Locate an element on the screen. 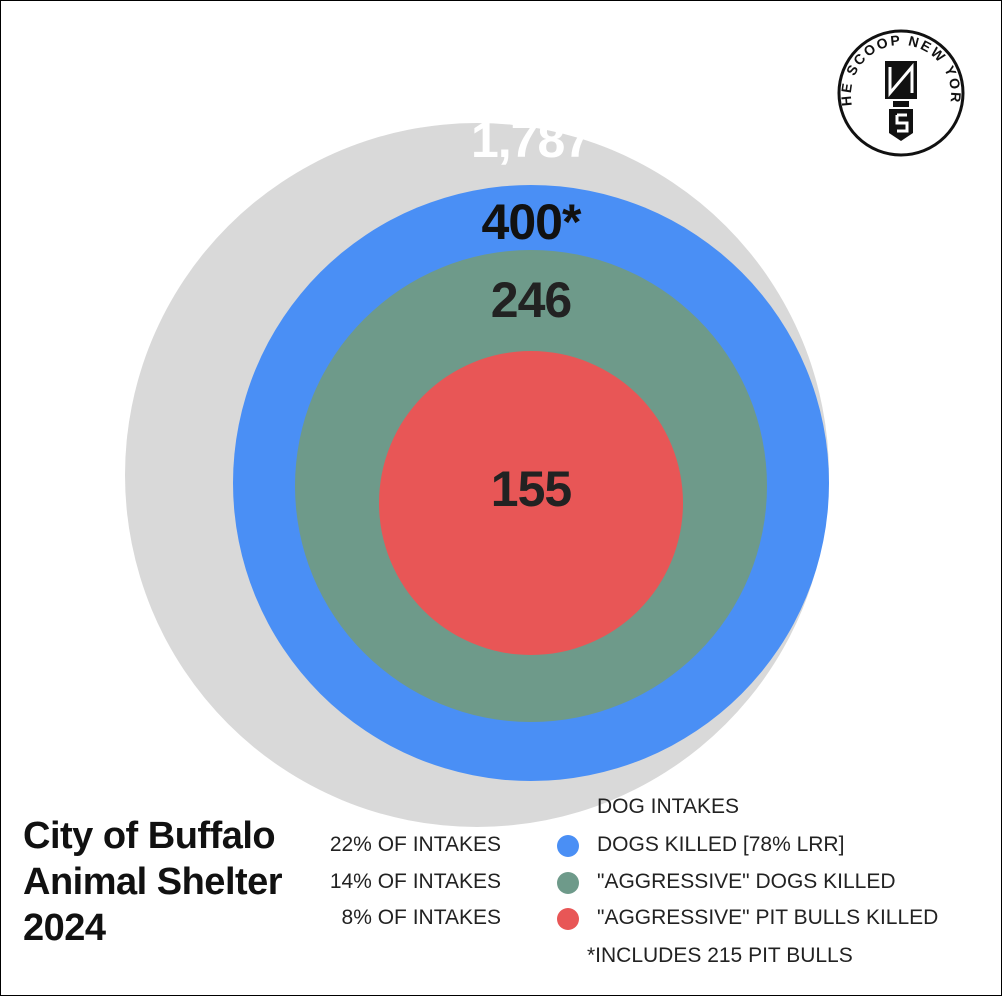 This screenshot has width=1002, height=996. title-line-3: 2024 is located at coordinates (64, 928).